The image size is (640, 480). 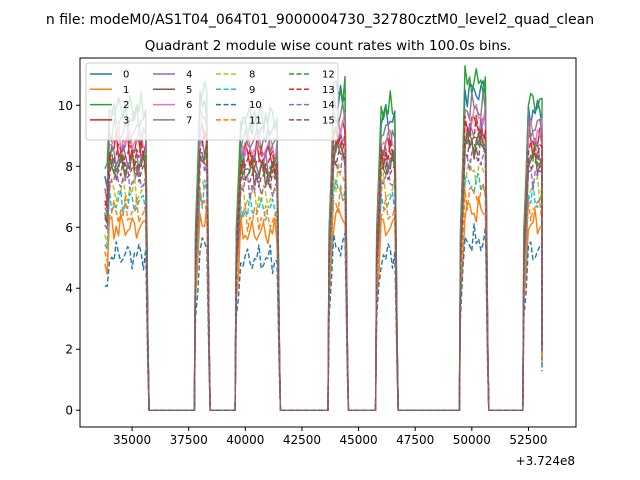 I want to click on x-offset-label: +3.724e8, so click(x=545, y=461).